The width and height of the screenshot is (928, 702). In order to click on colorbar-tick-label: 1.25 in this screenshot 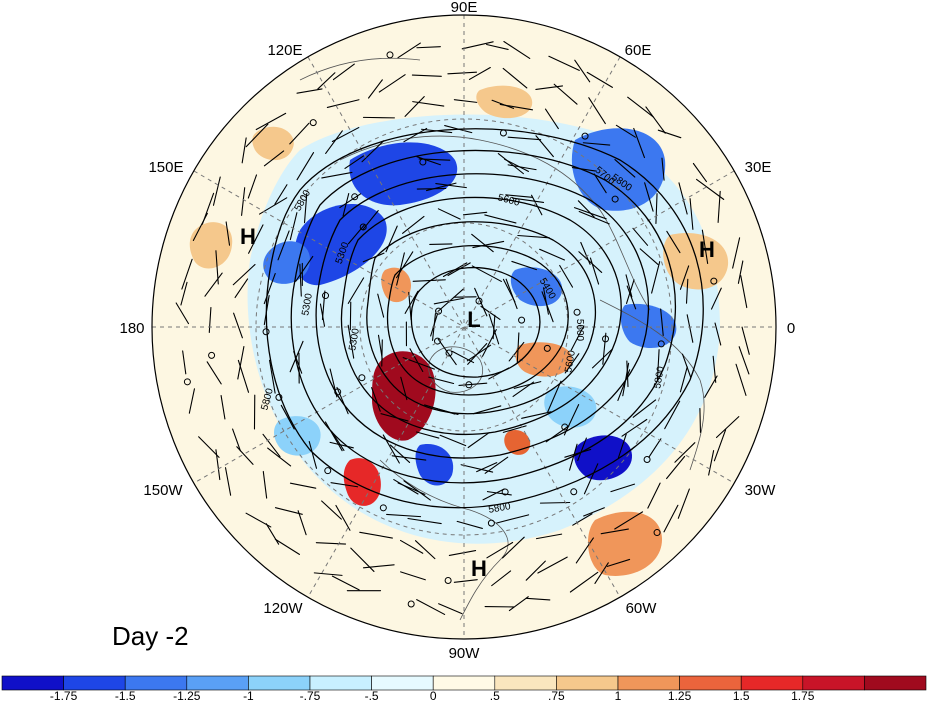, I will do `click(680, 695)`.